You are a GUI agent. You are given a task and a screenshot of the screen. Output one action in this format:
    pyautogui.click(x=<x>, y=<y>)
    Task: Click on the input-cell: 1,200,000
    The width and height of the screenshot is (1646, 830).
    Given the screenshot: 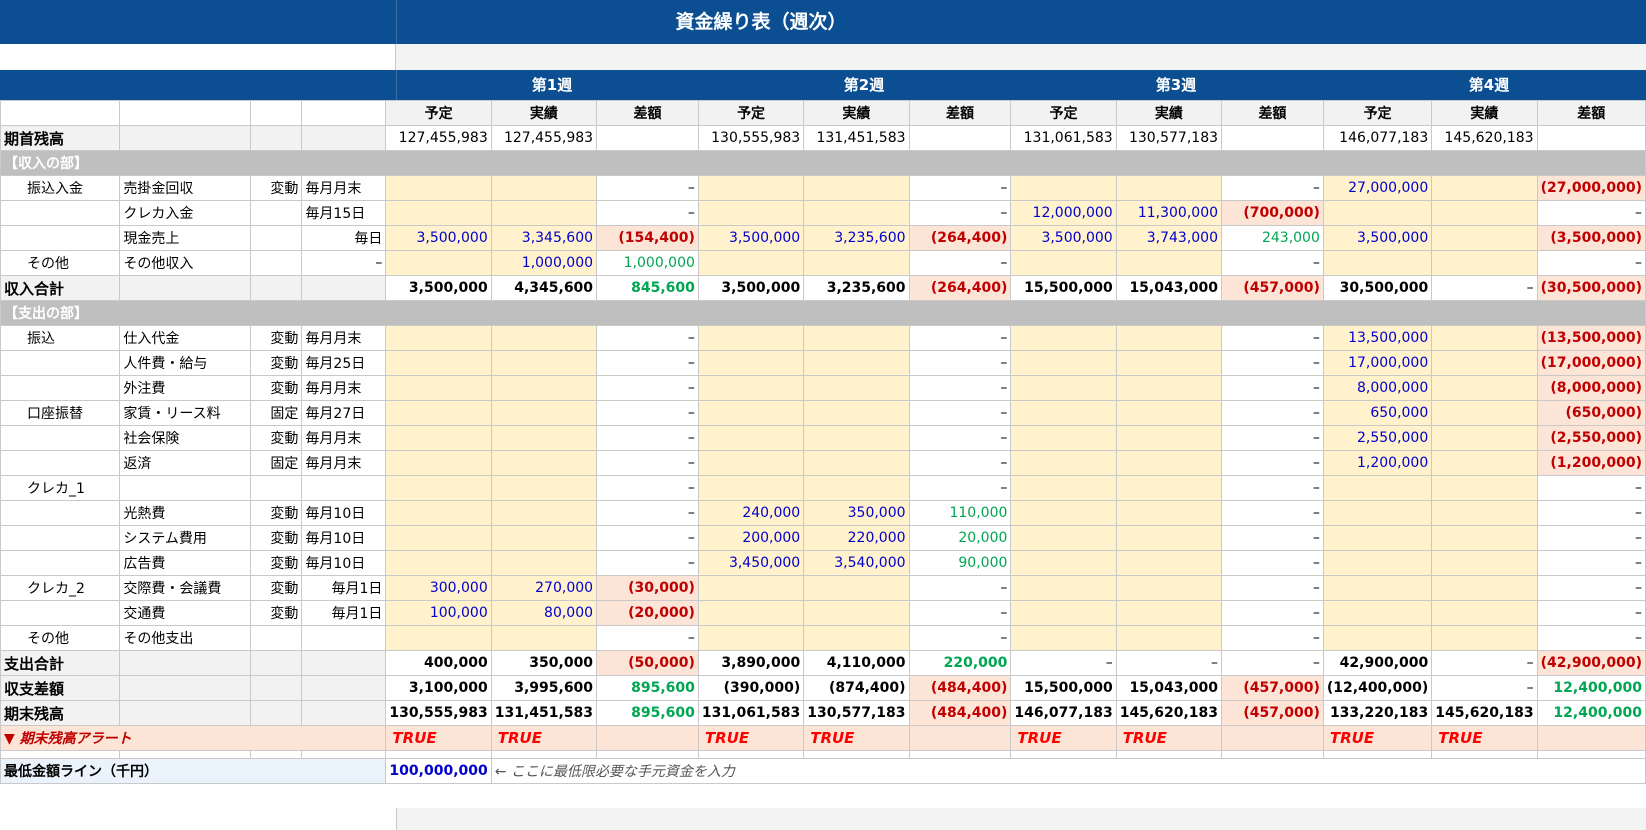 What is the action you would take?
    pyautogui.click(x=1377, y=463)
    